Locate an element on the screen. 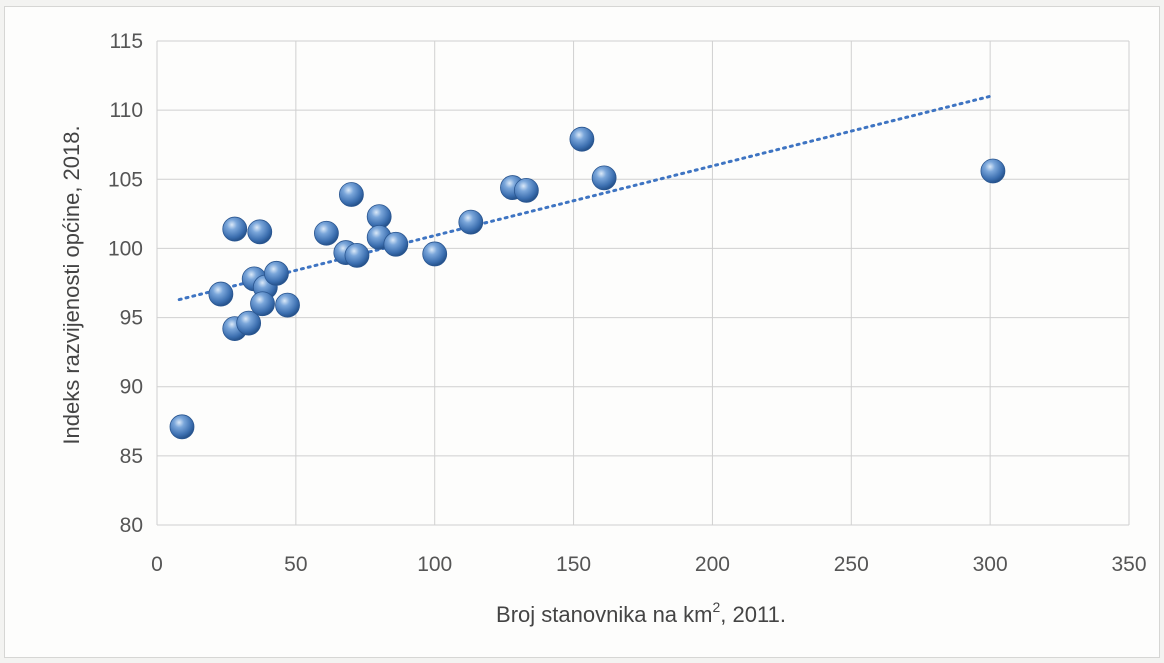 The width and height of the screenshot is (1164, 663). y-tick-label: 80 is located at coordinates (131, 525).